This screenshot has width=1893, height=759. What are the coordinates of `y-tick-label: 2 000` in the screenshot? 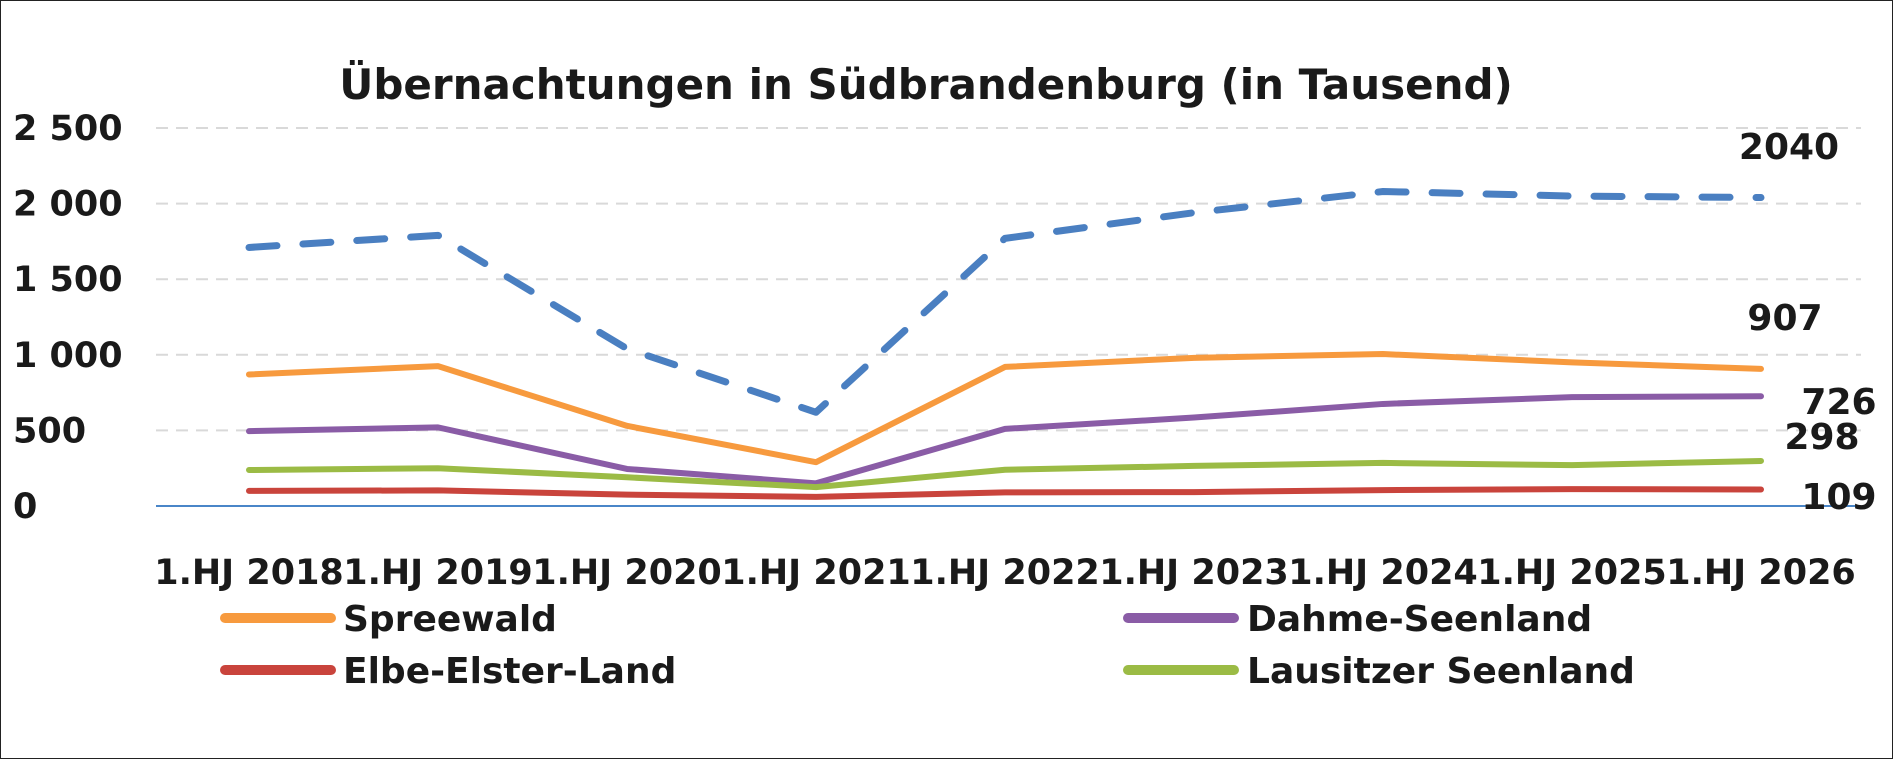 It's located at (68, 205).